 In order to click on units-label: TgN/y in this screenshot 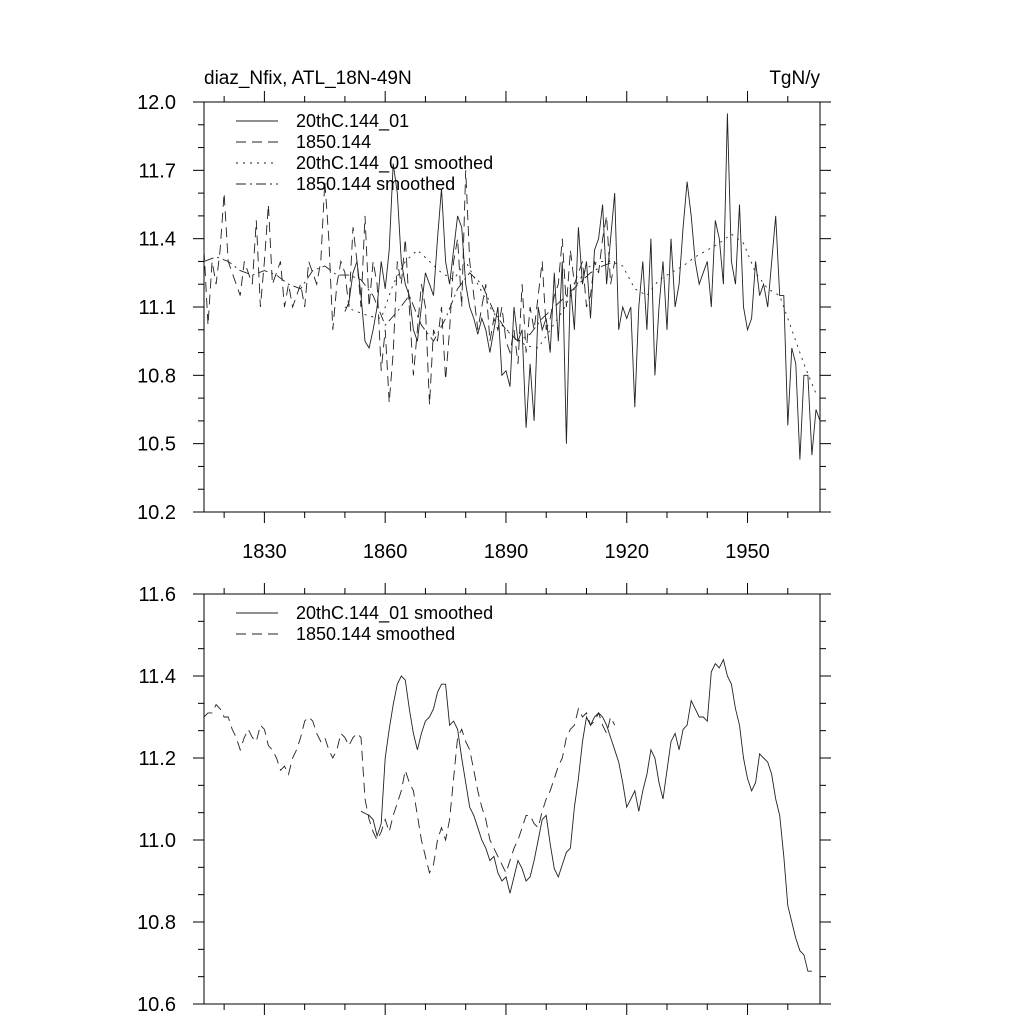, I will do `click(794, 78)`.